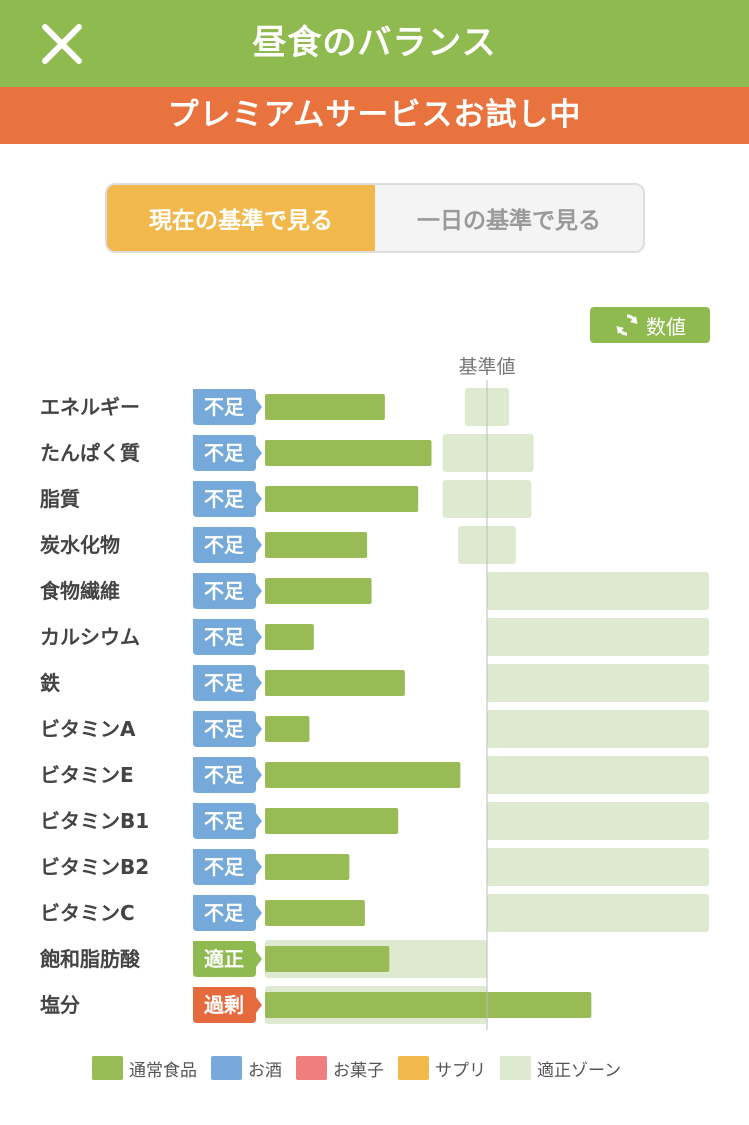 The width and height of the screenshot is (749, 1125). Describe the element at coordinates (666, 326) in the screenshot. I see `show-values-label: 数値` at that location.